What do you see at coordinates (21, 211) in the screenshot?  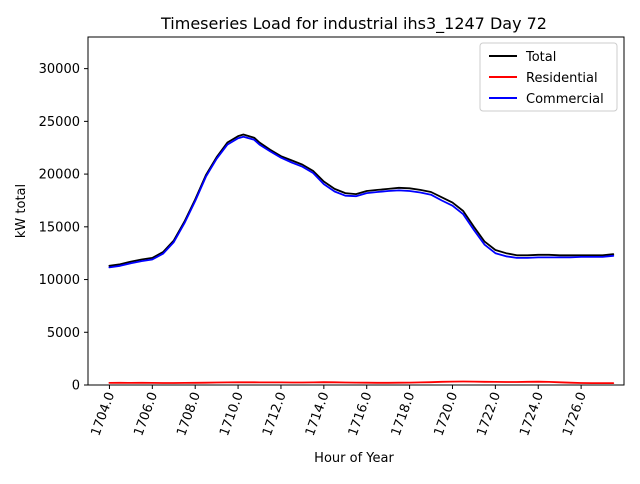 I see `y-axis-label: kW total` at bounding box center [21, 211].